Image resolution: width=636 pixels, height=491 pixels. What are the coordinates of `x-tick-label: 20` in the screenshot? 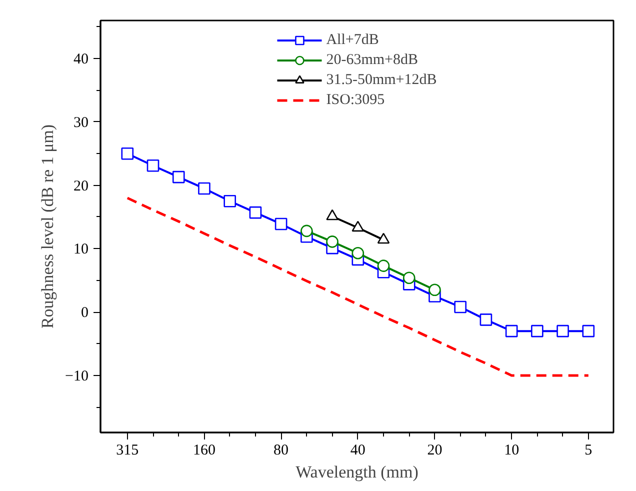 It's located at (434, 450).